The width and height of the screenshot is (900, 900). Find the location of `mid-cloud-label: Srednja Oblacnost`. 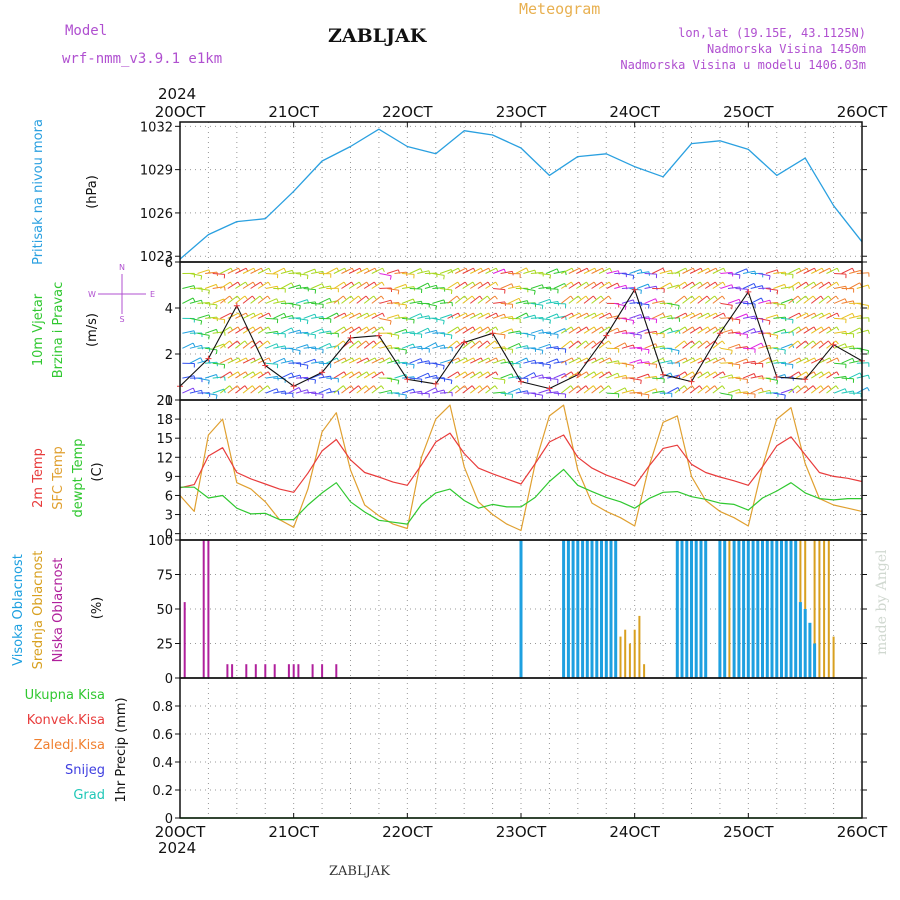

mid-cloud-label: Srednja Oblacnost is located at coordinates (38, 610).